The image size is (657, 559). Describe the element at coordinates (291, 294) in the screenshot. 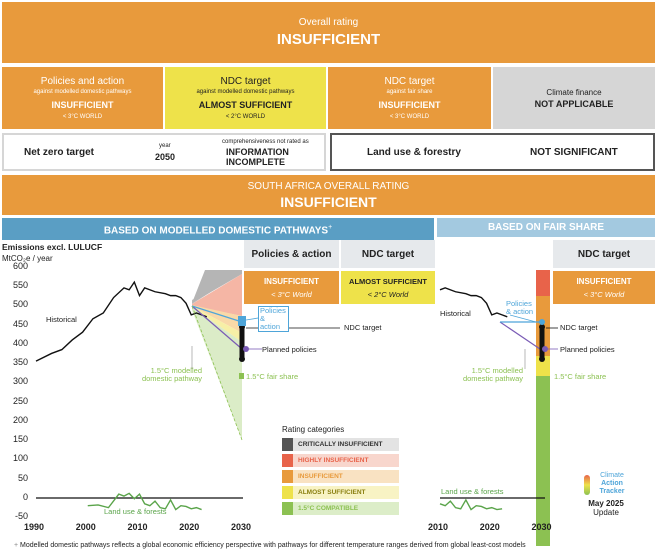

I see `policies-col-world: < 3°C World` at that location.